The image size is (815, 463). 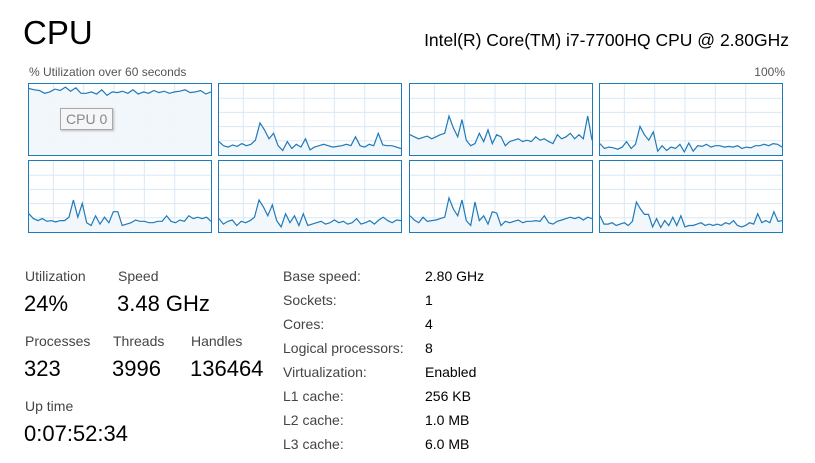 What do you see at coordinates (429, 348) in the screenshot?
I see `detail-value: 8` at bounding box center [429, 348].